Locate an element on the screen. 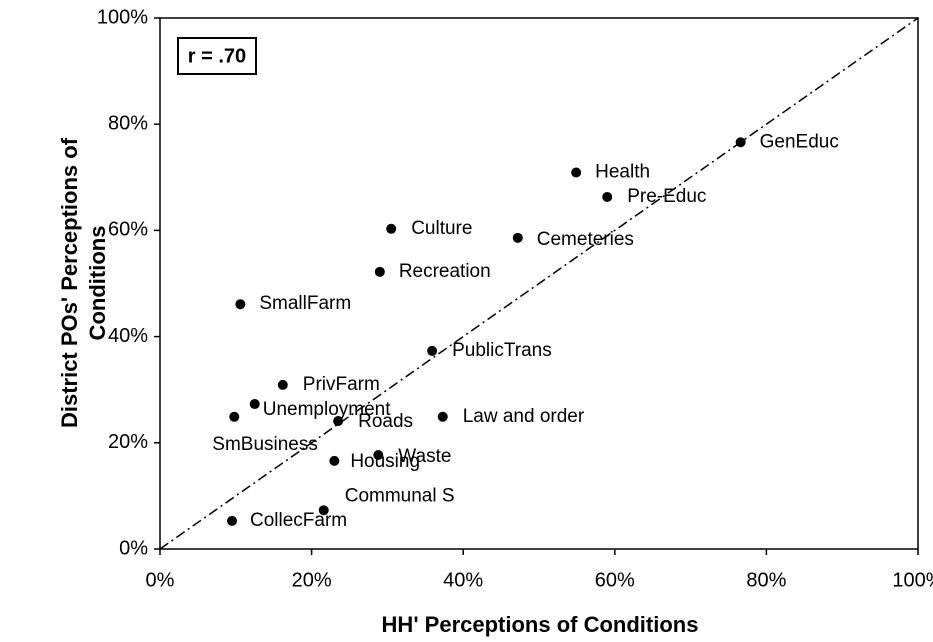 Image resolution: width=933 pixels, height=642 pixels. point-label: Communal S is located at coordinates (400, 495).